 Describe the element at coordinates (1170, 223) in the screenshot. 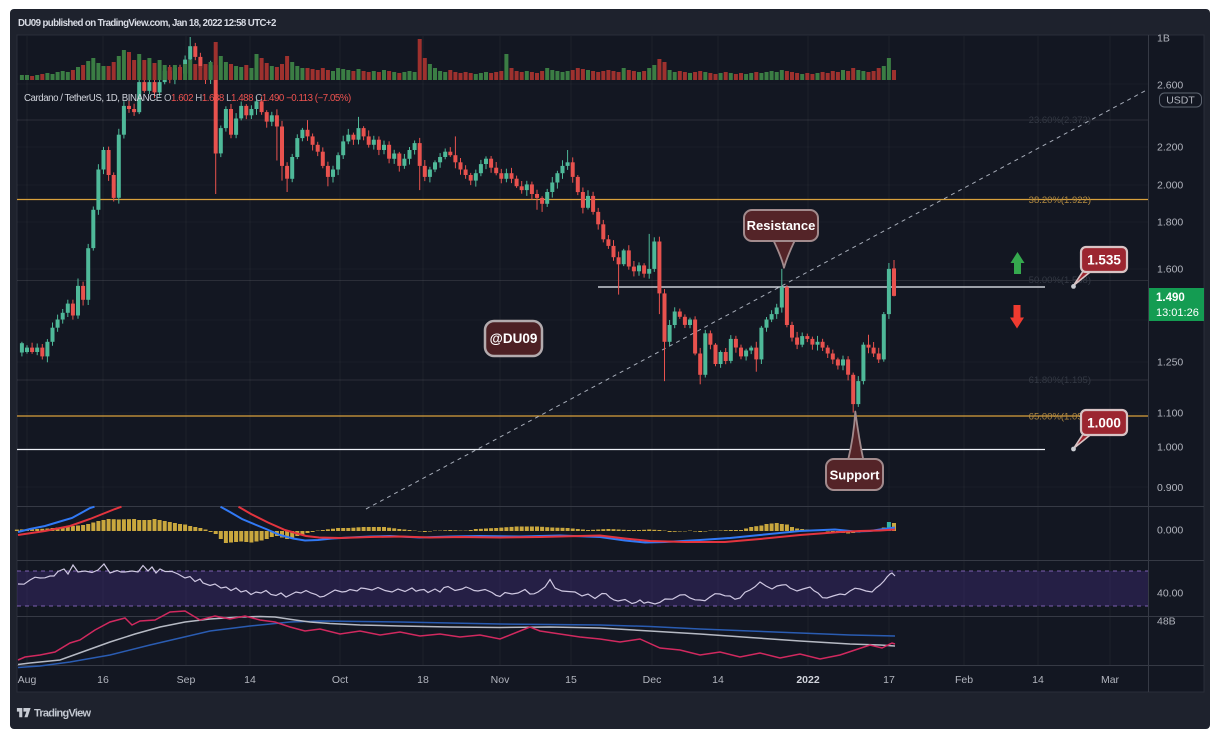

I see `svg-text: 1.800` at that location.